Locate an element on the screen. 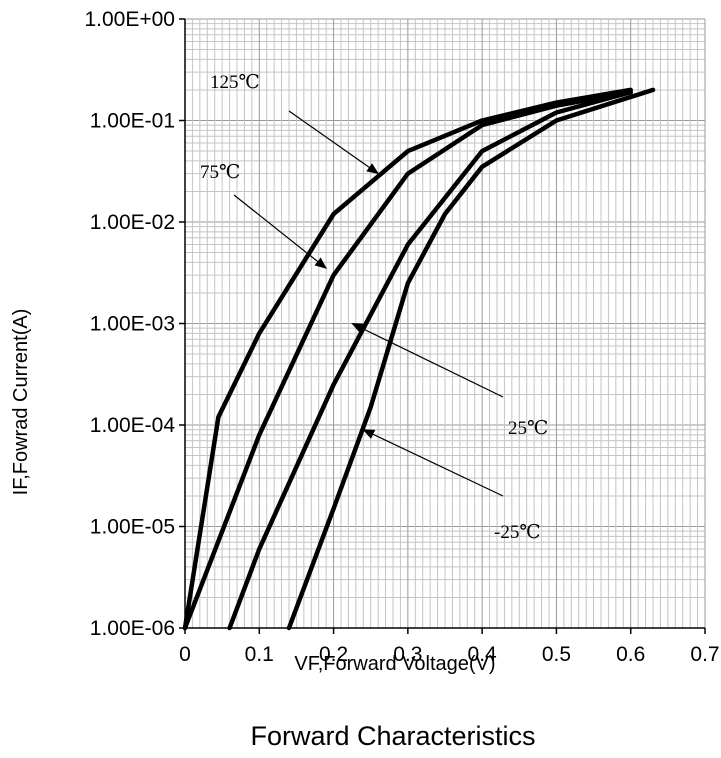 The image size is (721, 758). y-tick-label: 1.00E-03 is located at coordinates (132, 324).